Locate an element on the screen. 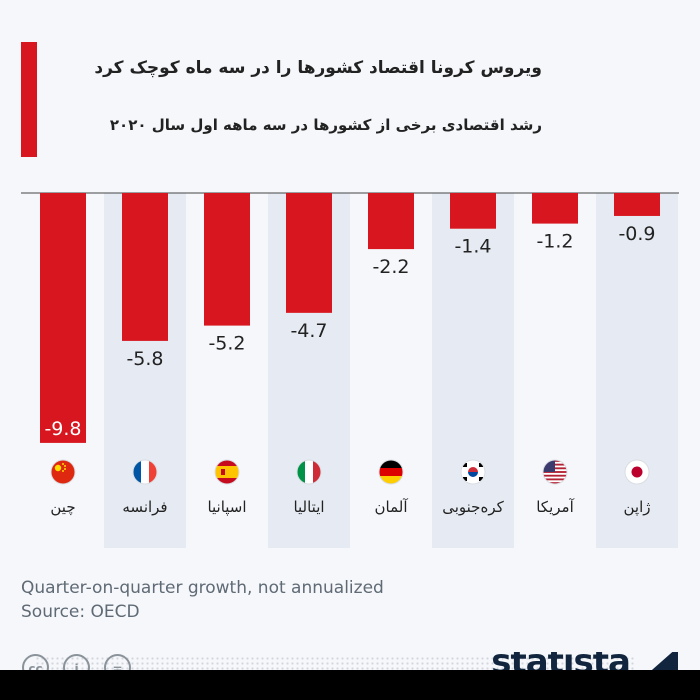 The image size is (700, 700). category-label: کره‌جنوبی is located at coordinates (473, 507).